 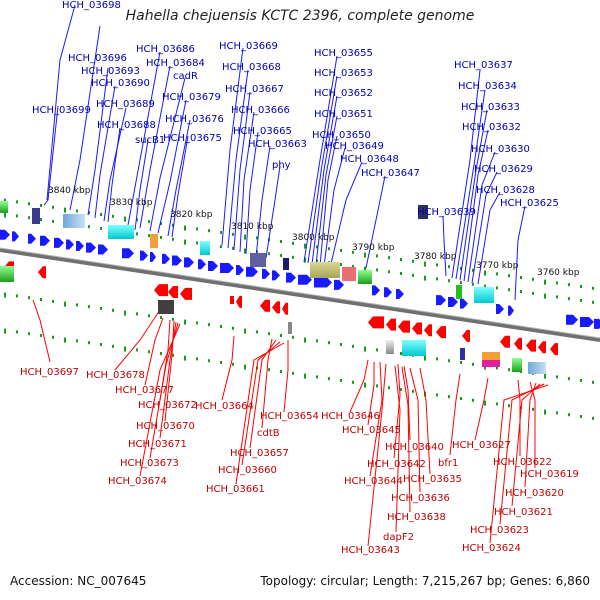 I want to click on gene-label: HCH_03667, so click(x=254, y=89).